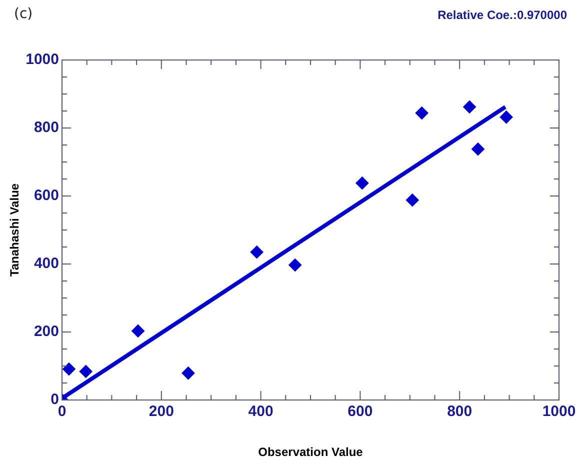 The height and width of the screenshot is (468, 583). What do you see at coordinates (502, 15) in the screenshot?
I see `text: Relative Coe.:0.970000` at bounding box center [502, 15].